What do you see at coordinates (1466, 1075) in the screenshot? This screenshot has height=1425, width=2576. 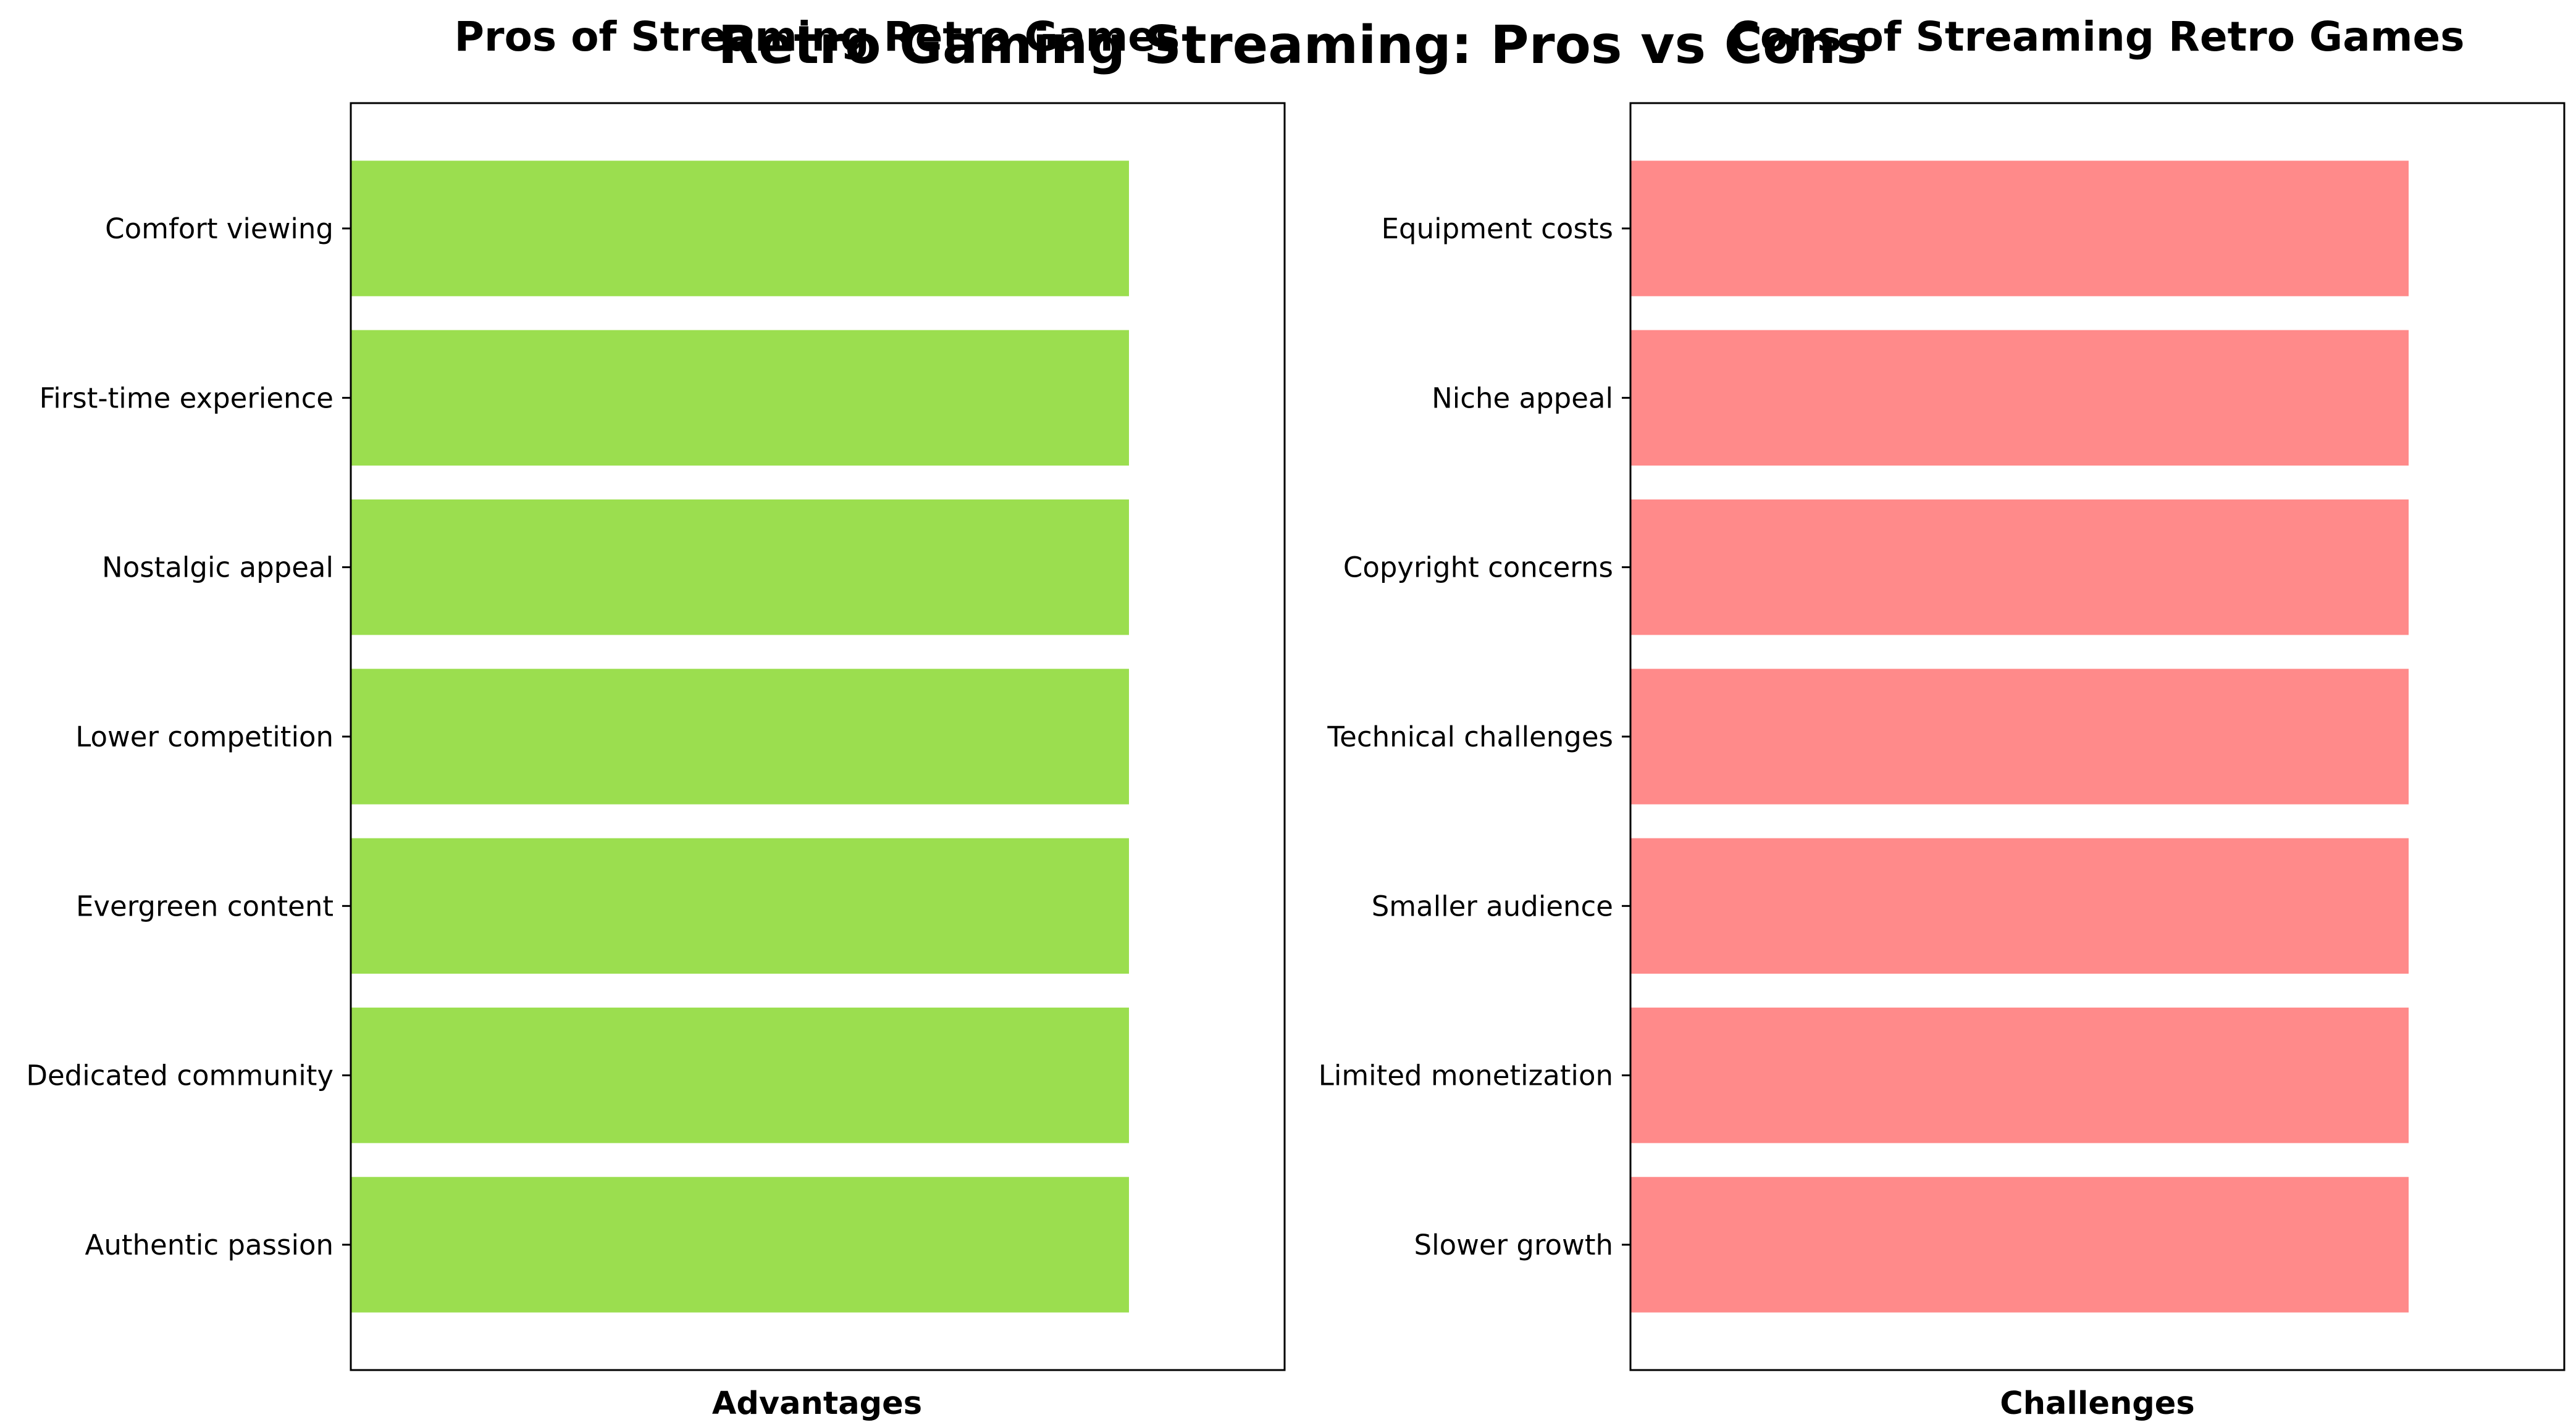 I see `cons-y-tick-label: Limited monetization` at bounding box center [1466, 1075].